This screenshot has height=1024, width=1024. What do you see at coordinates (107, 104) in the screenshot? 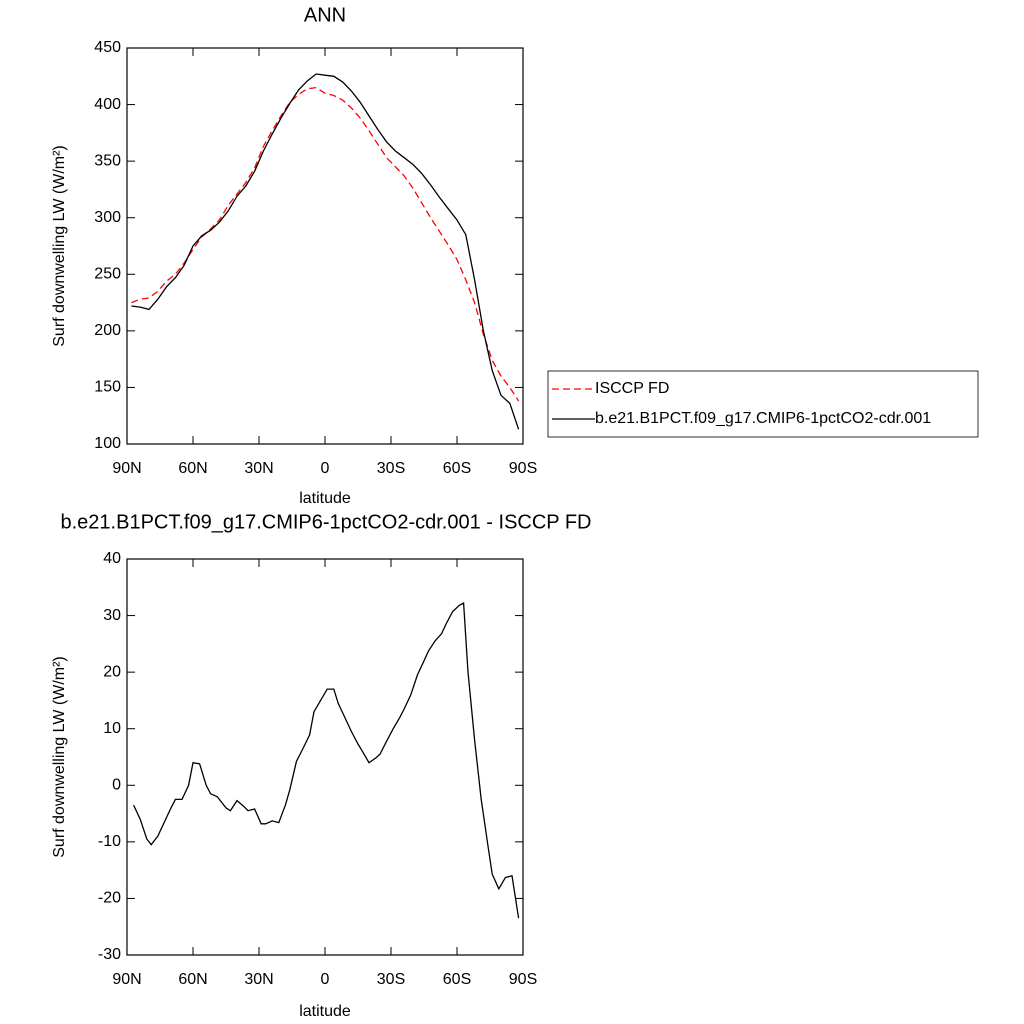
I see `y-tick-label: 400` at bounding box center [107, 104].